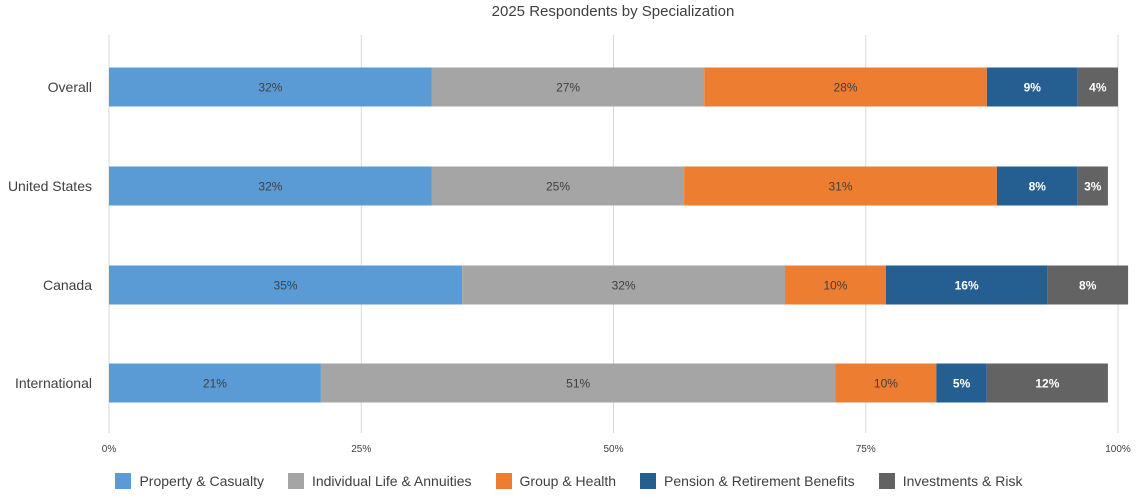  I want to click on chart-title: 2025 Respondents by Specialization, so click(613, 11).